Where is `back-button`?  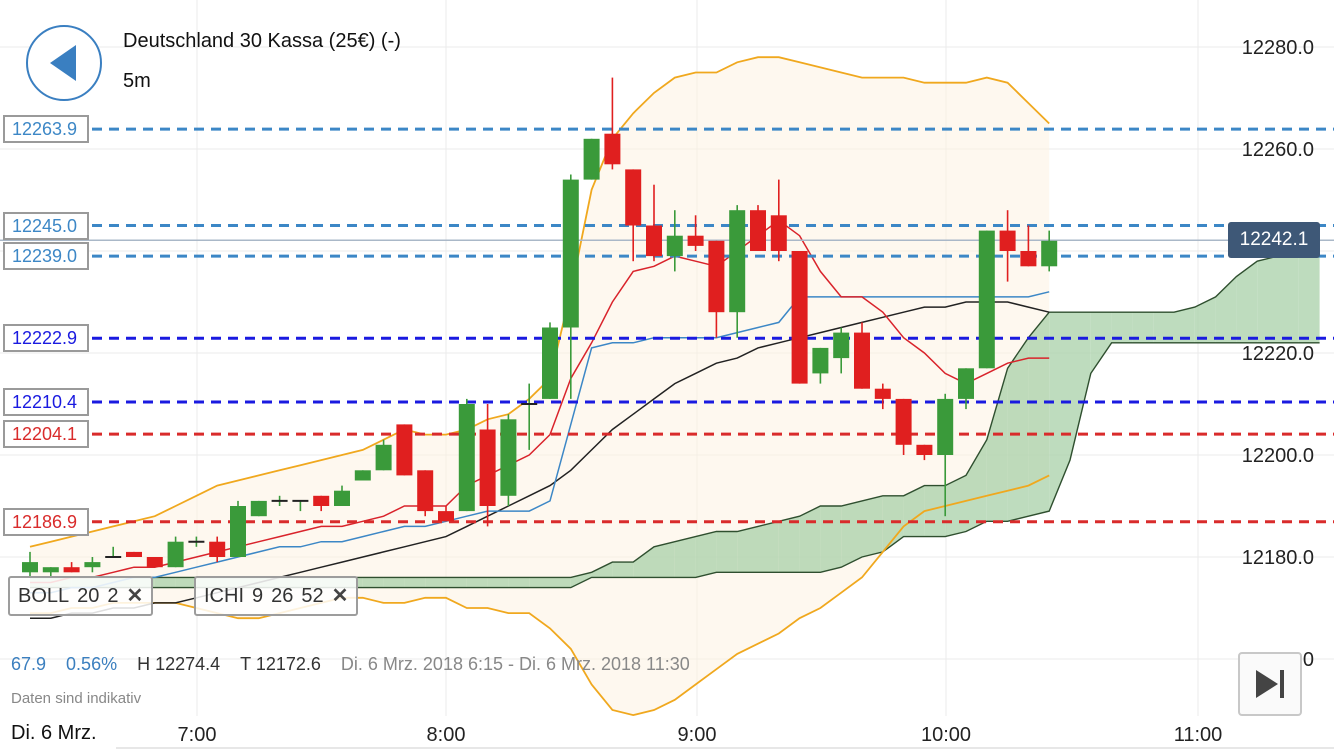
back-button is located at coordinates (64, 63).